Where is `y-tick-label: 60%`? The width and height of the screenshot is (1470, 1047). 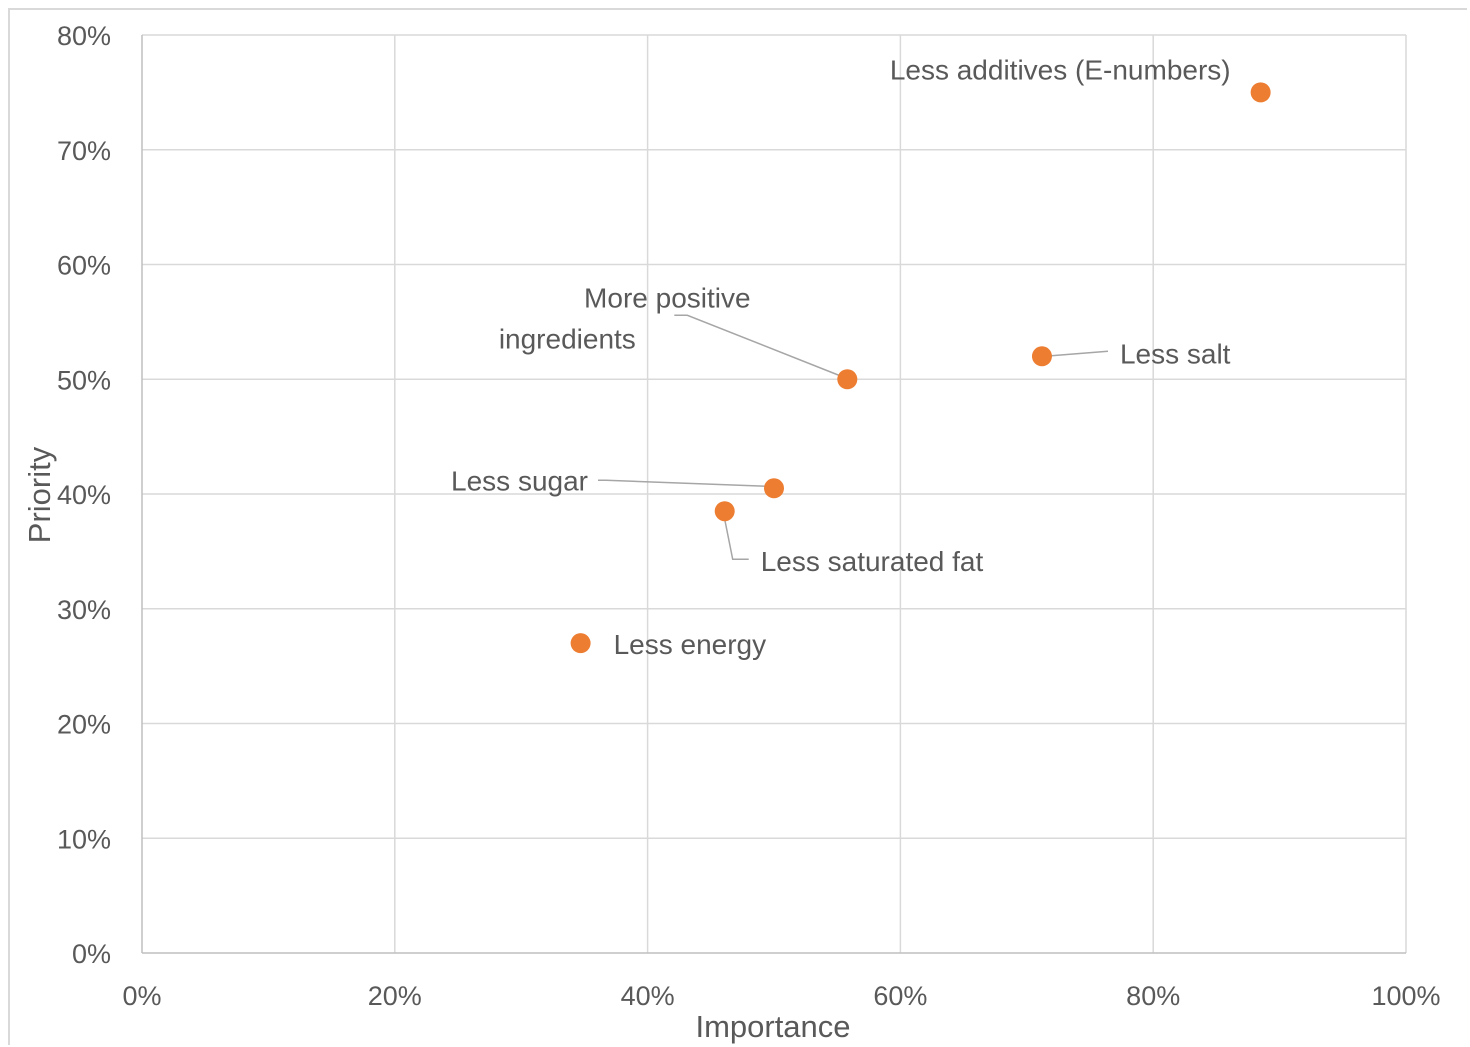 y-tick-label: 60% is located at coordinates (84, 266).